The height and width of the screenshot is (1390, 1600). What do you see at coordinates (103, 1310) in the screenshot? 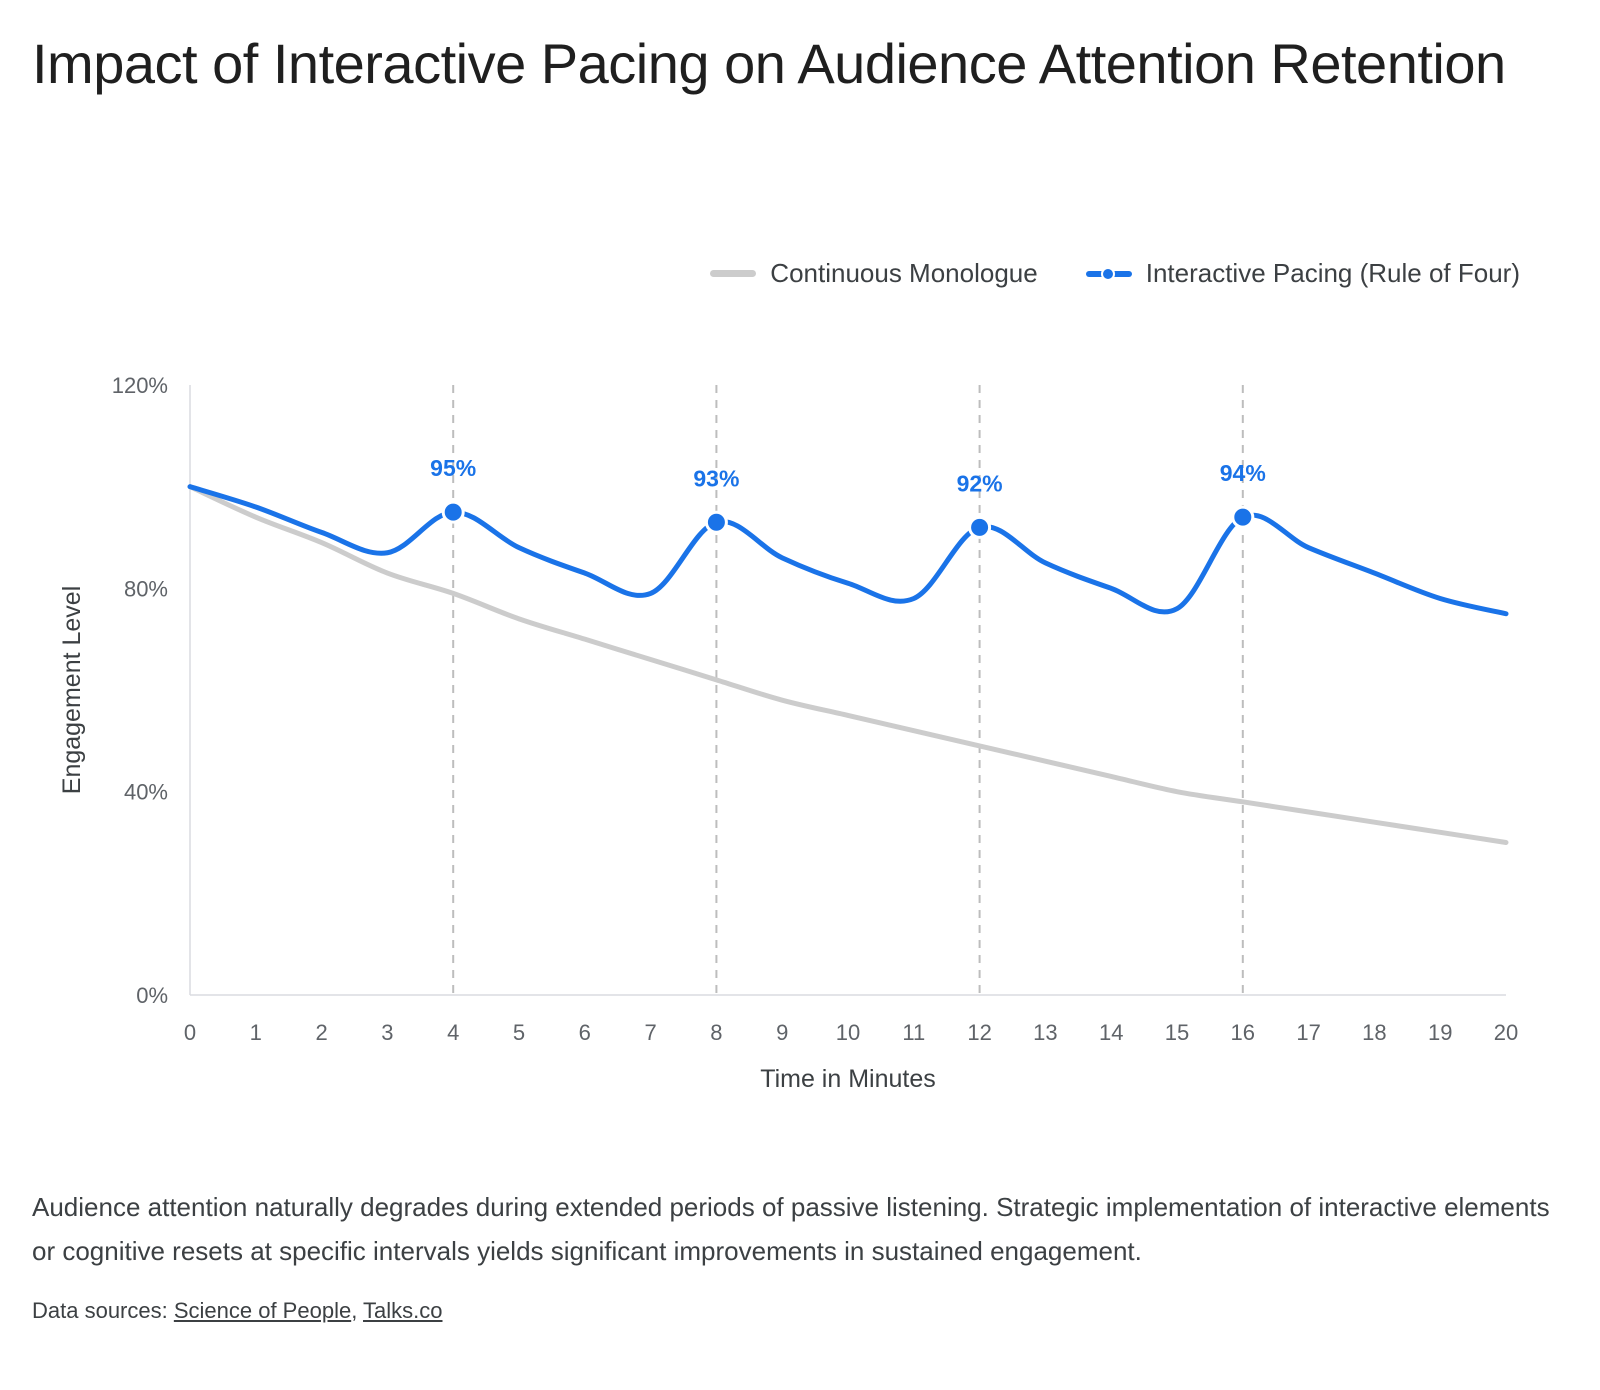
I see `sources-label: Data sources:` at bounding box center [103, 1310].